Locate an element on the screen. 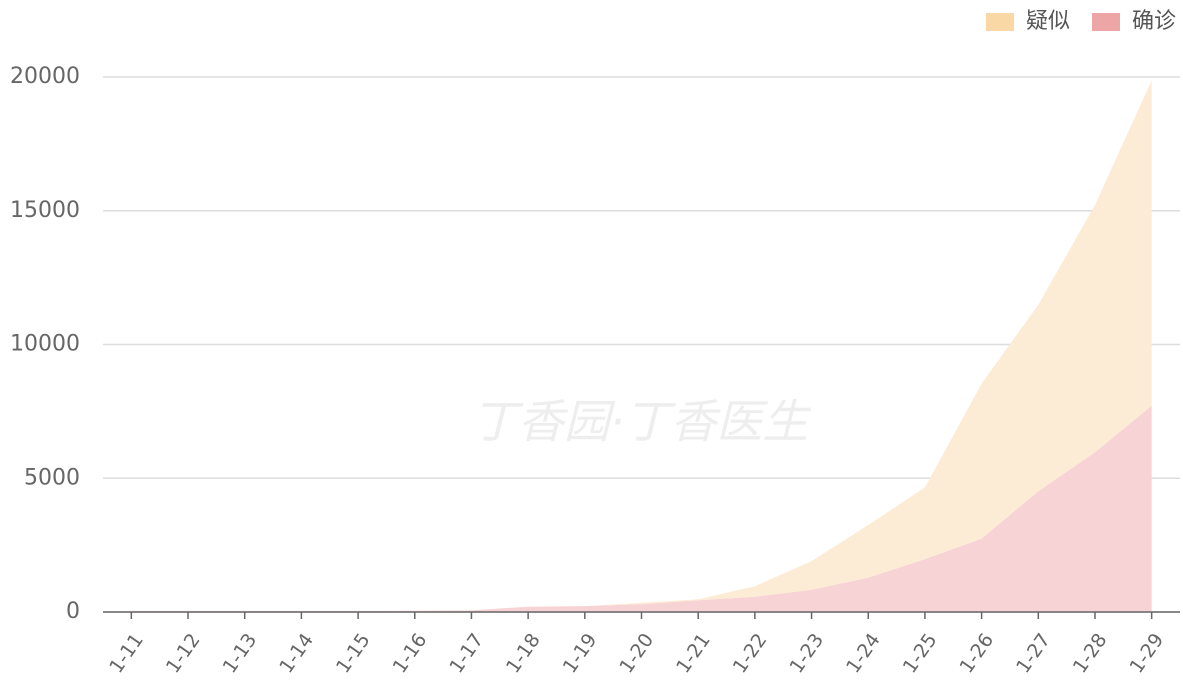  legend-label: 疑似 is located at coordinates (1048, 21).